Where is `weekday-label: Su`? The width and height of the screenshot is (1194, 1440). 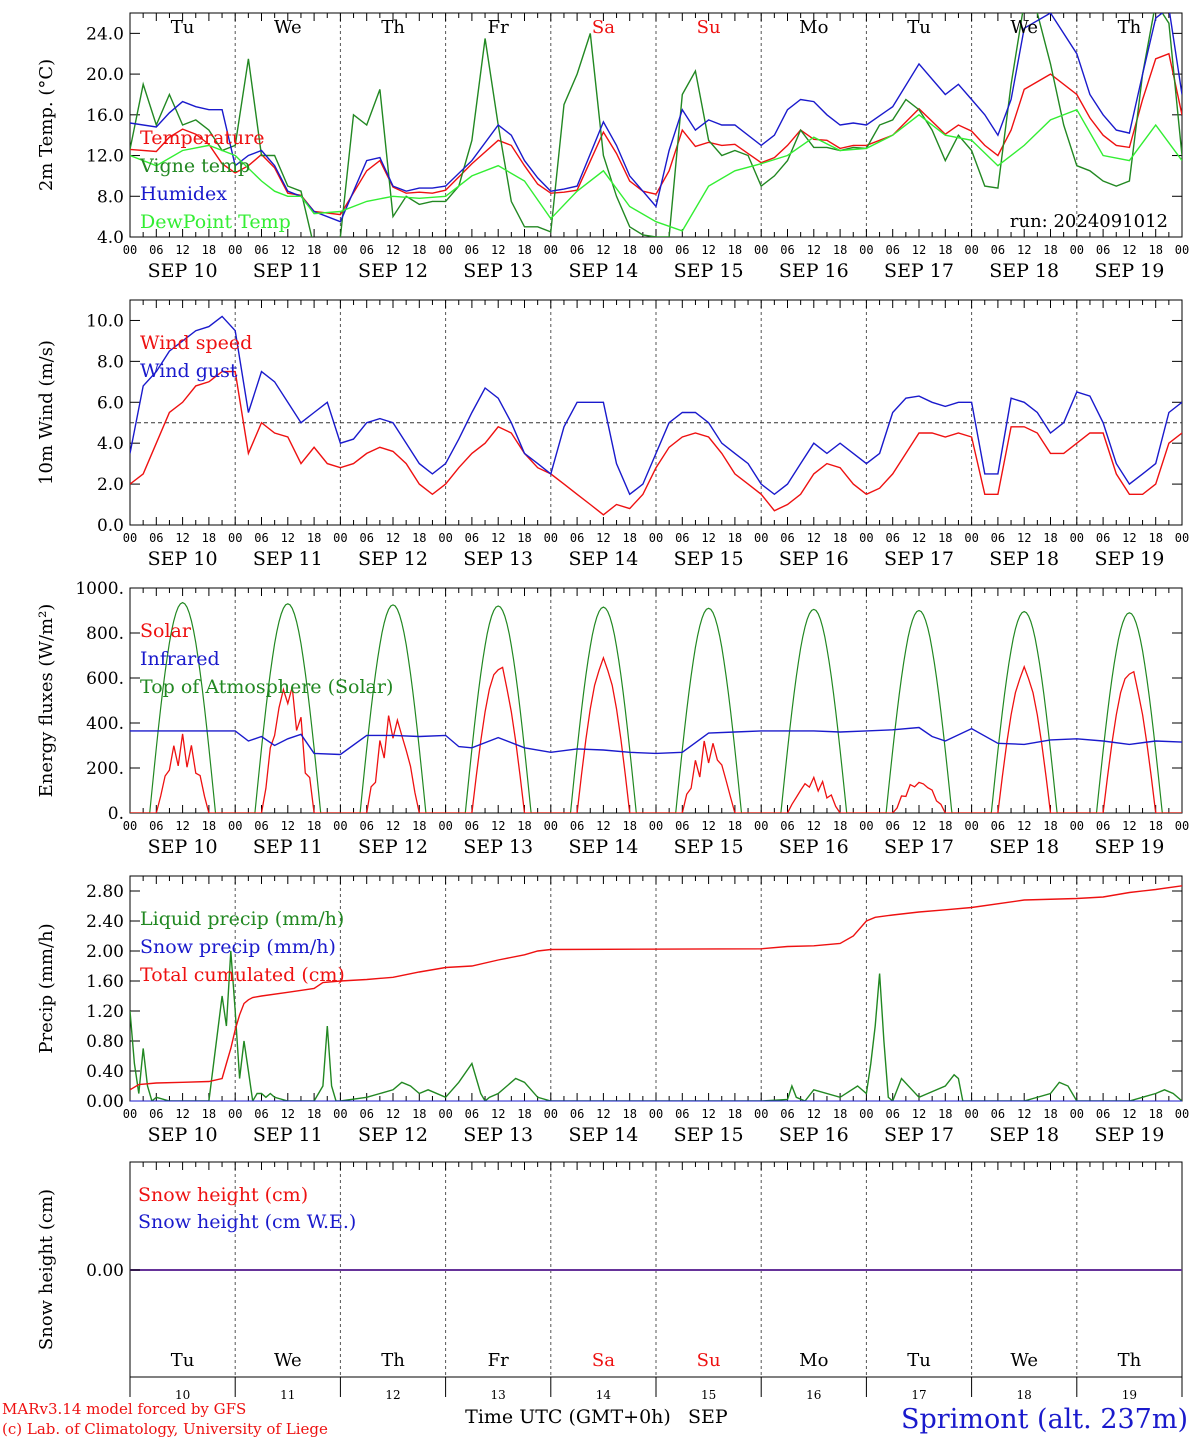 weekday-label: Su is located at coordinates (709, 1360).